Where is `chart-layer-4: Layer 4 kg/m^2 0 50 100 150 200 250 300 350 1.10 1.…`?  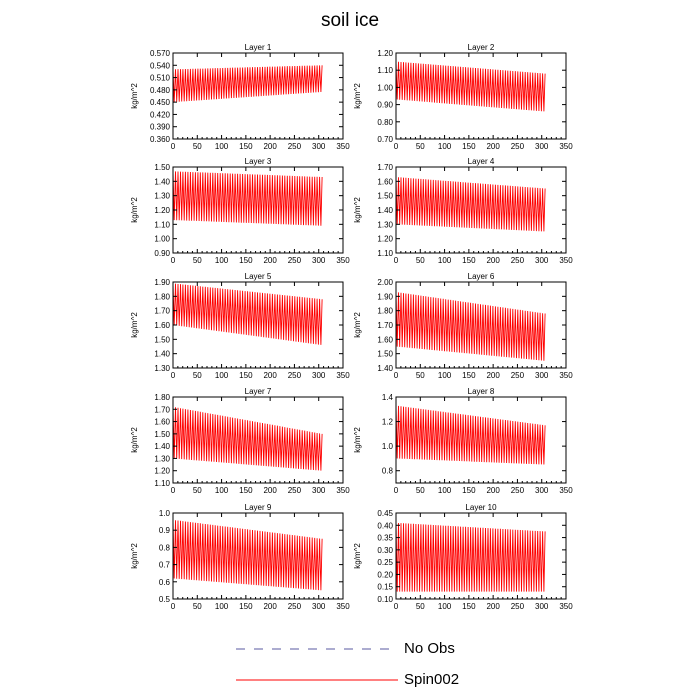 chart-layer-4: Layer 4 kg/m^2 0 50 100 150 200 250 300 350 1.10 1.… is located at coordinates (463, 211).